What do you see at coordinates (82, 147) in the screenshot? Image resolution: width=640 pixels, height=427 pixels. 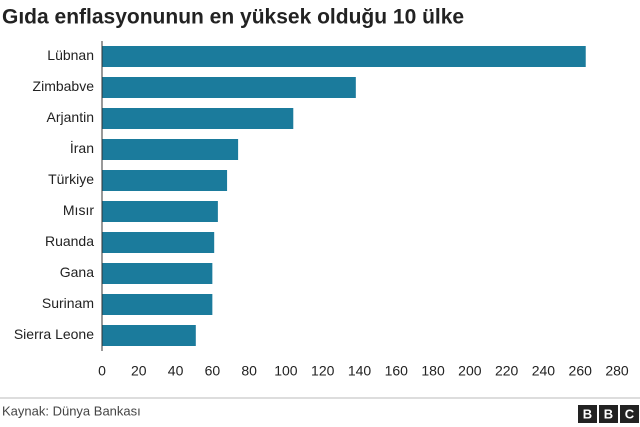 I see `y-tick-label: İran` at bounding box center [82, 147].